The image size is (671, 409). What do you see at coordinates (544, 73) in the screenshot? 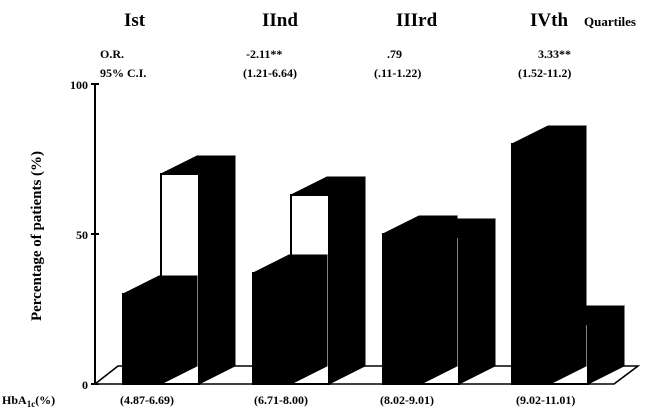
I see `conf-interval-4: (1.52-11.2)` at bounding box center [544, 73].